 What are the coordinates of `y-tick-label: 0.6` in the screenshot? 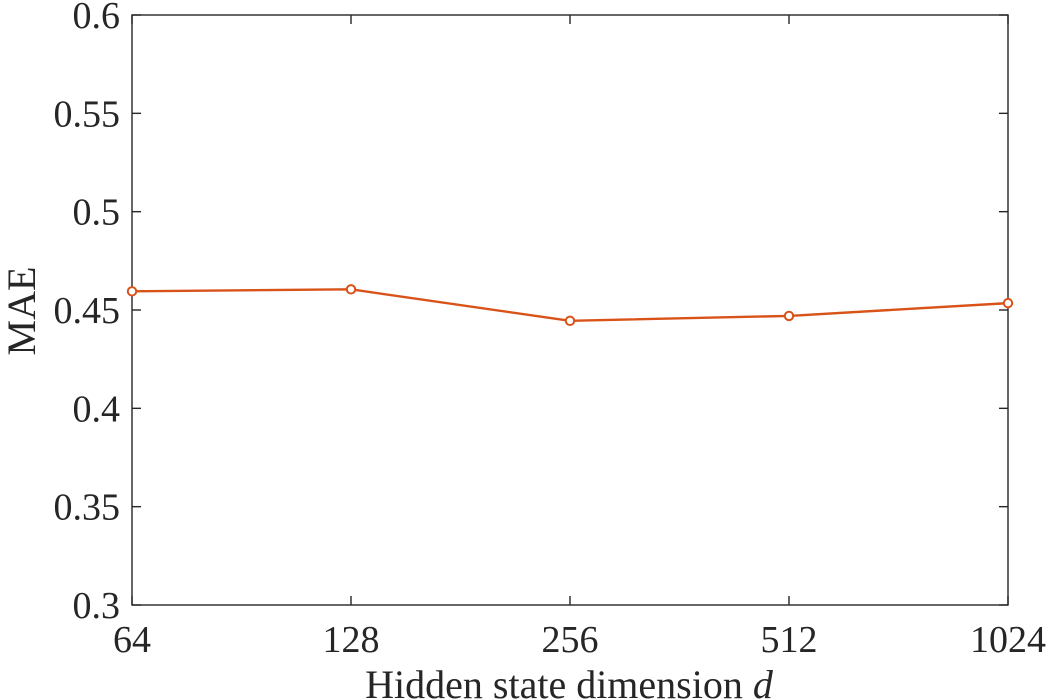 It's located at (97, 18).